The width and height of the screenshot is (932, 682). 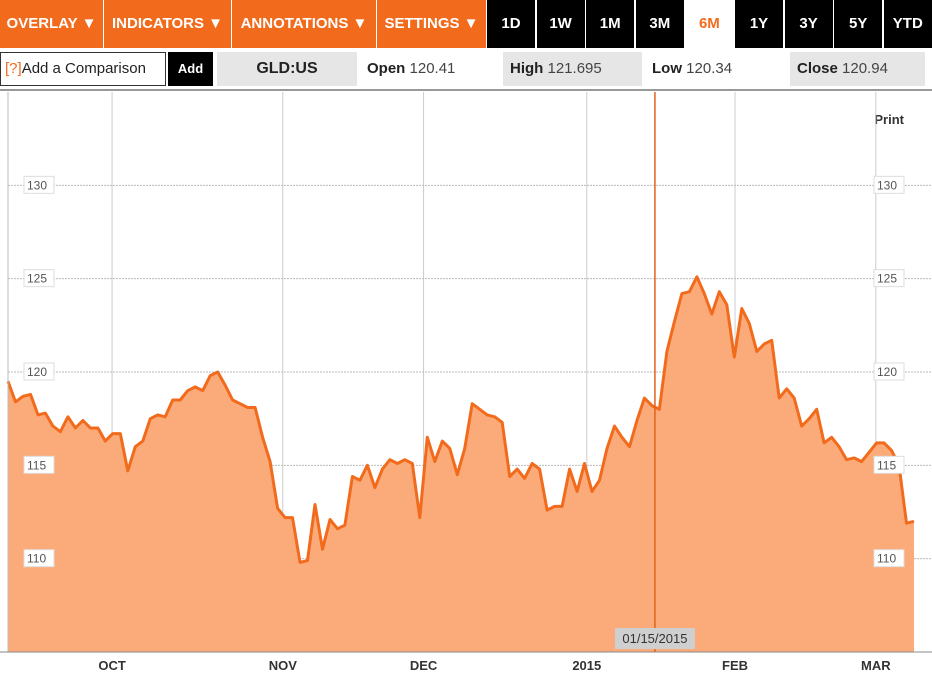 What do you see at coordinates (167, 24) in the screenshot?
I see `menu-button: INDICATORS ▼` at bounding box center [167, 24].